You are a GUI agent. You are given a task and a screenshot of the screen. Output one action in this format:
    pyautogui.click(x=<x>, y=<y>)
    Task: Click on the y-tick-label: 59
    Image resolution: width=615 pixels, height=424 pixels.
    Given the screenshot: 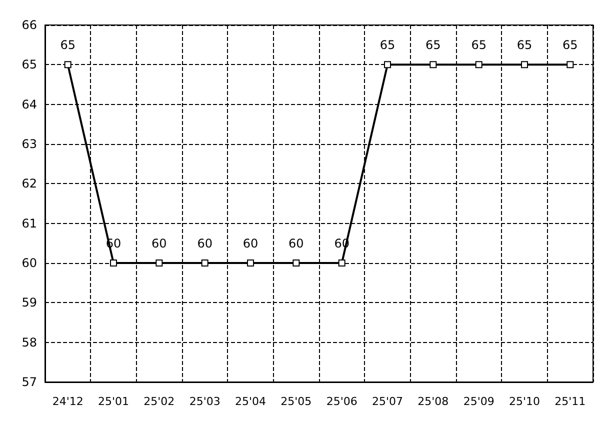 What is the action you would take?
    pyautogui.click(x=29, y=303)
    